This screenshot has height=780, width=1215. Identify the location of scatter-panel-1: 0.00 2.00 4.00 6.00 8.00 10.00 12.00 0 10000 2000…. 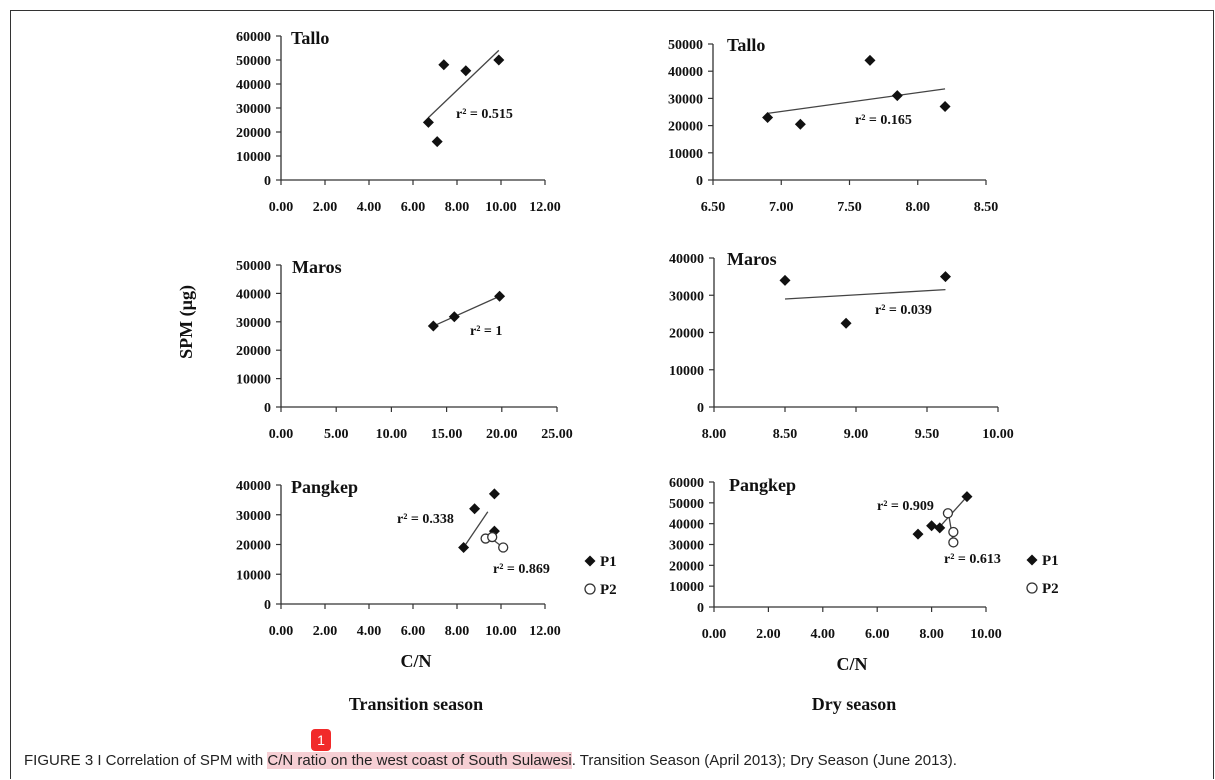
(398, 121).